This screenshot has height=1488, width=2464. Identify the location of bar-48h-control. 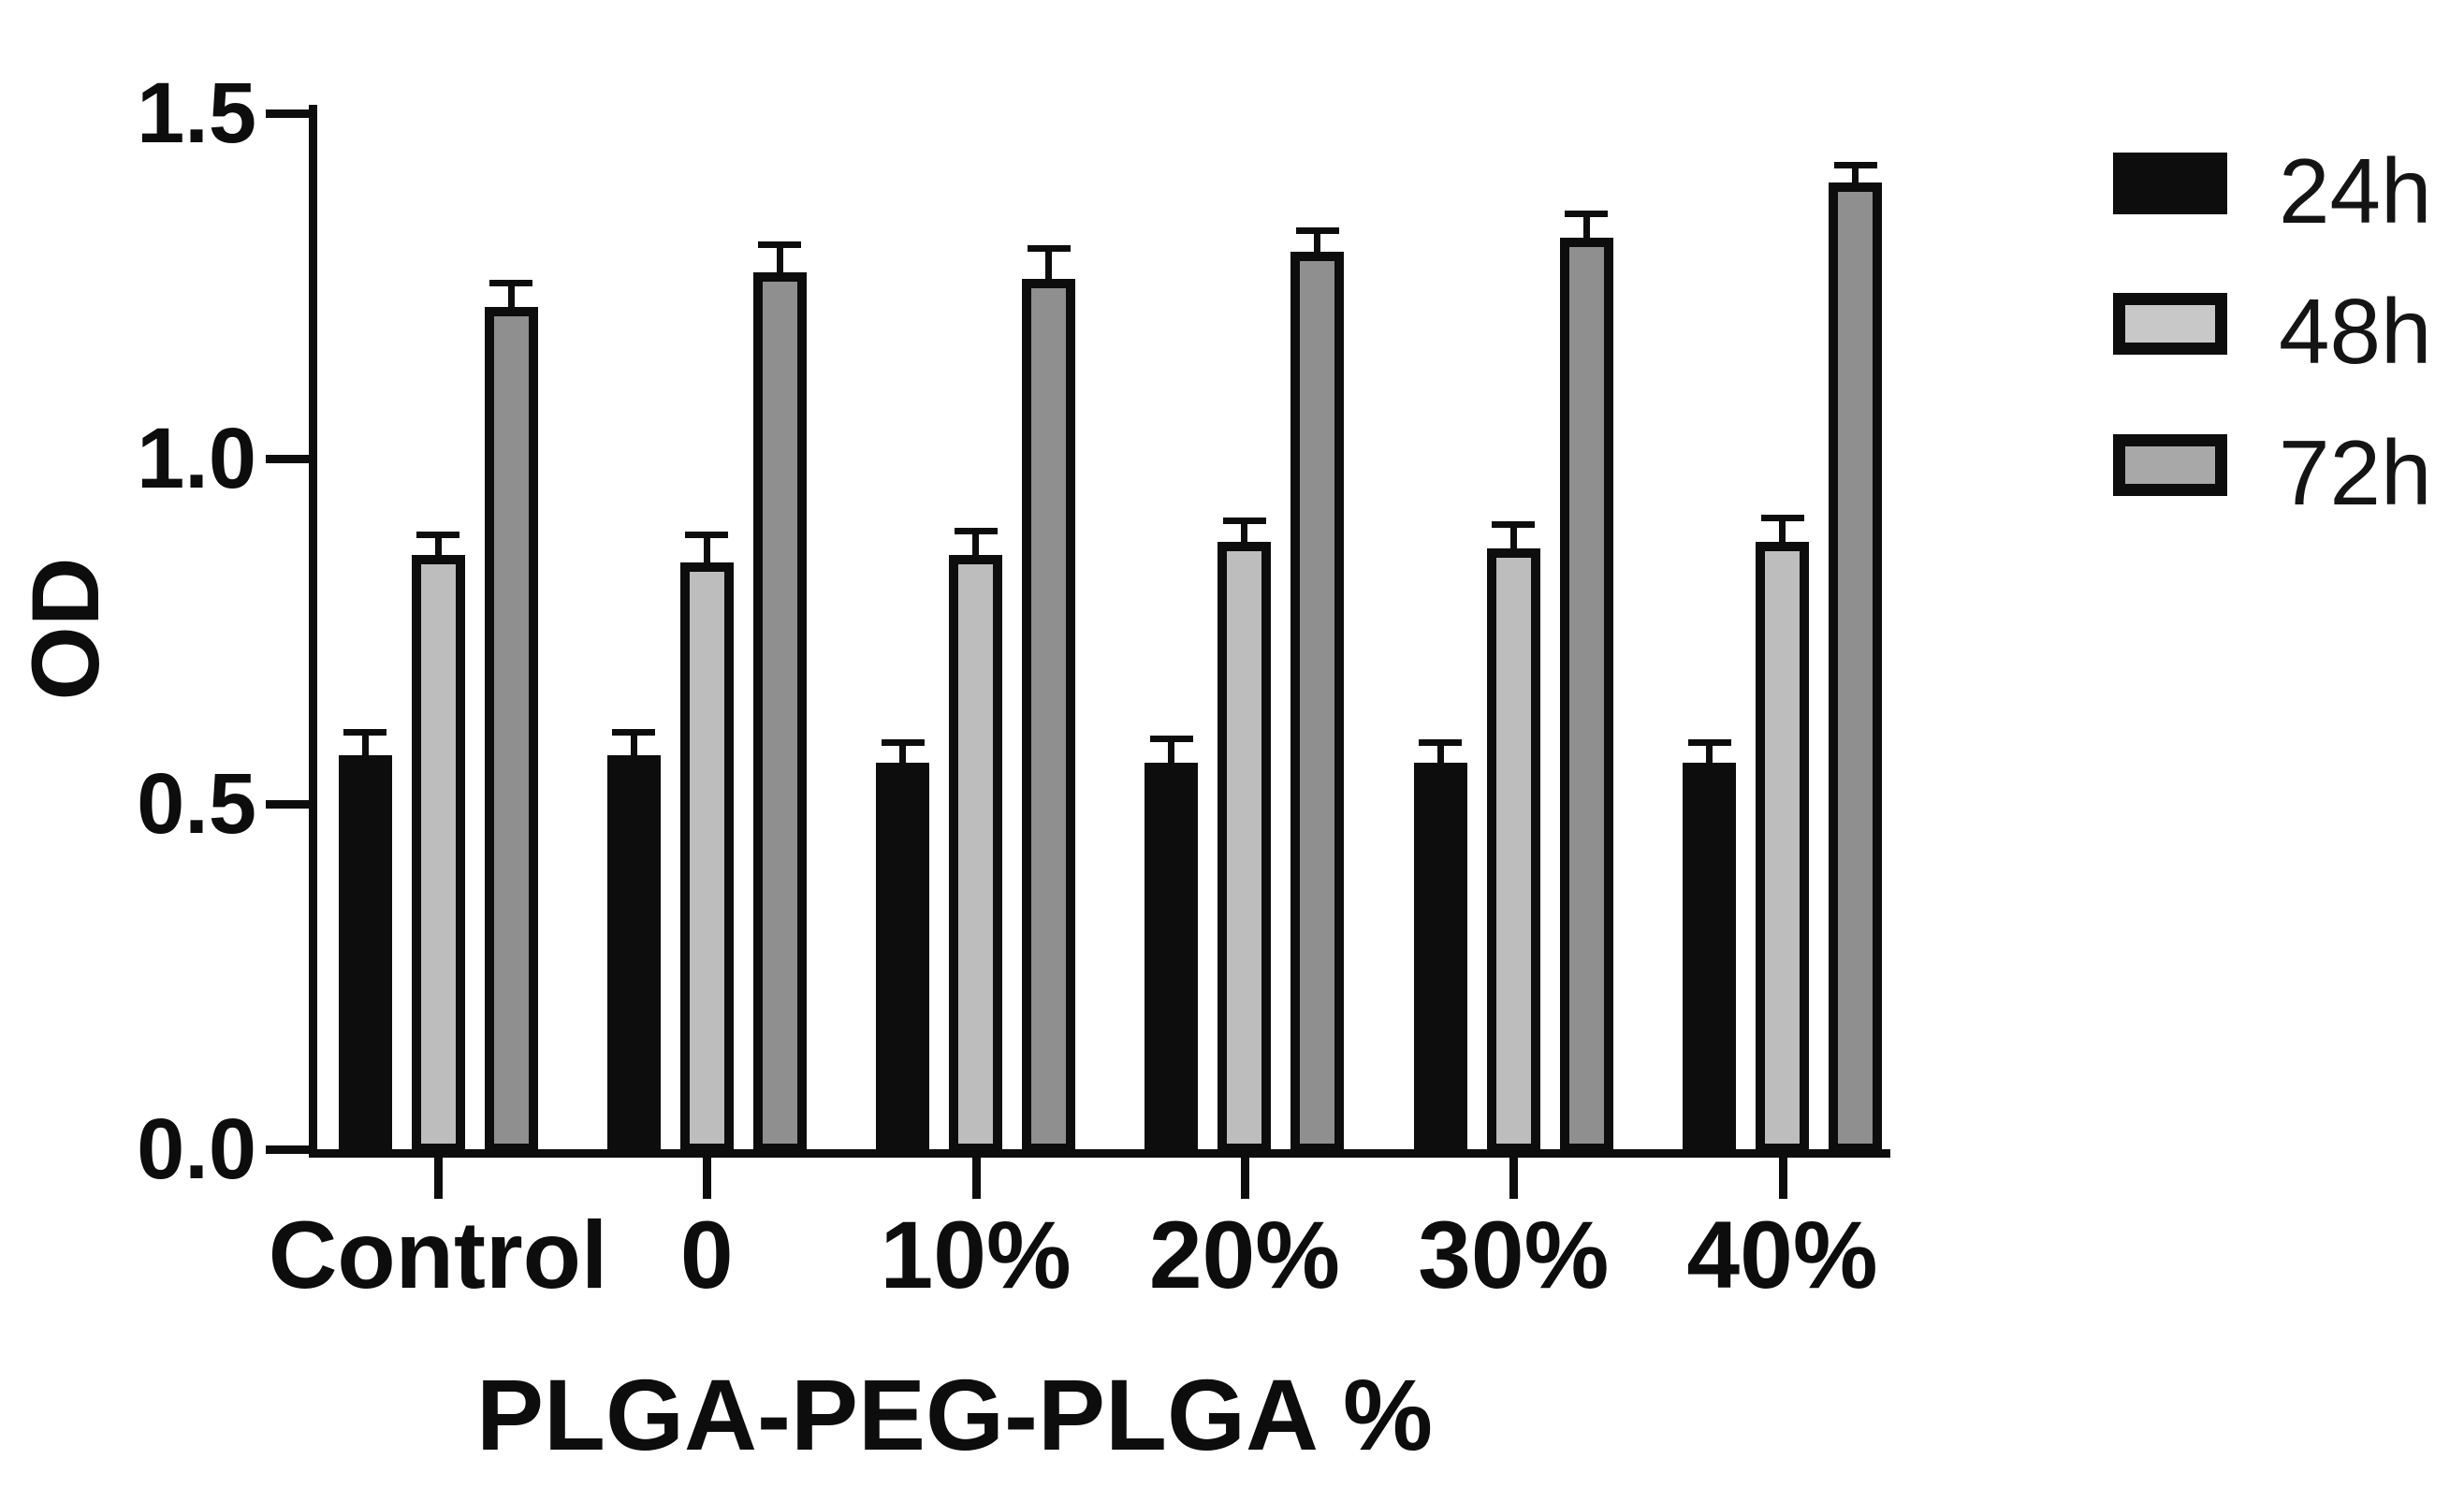
(438, 854).